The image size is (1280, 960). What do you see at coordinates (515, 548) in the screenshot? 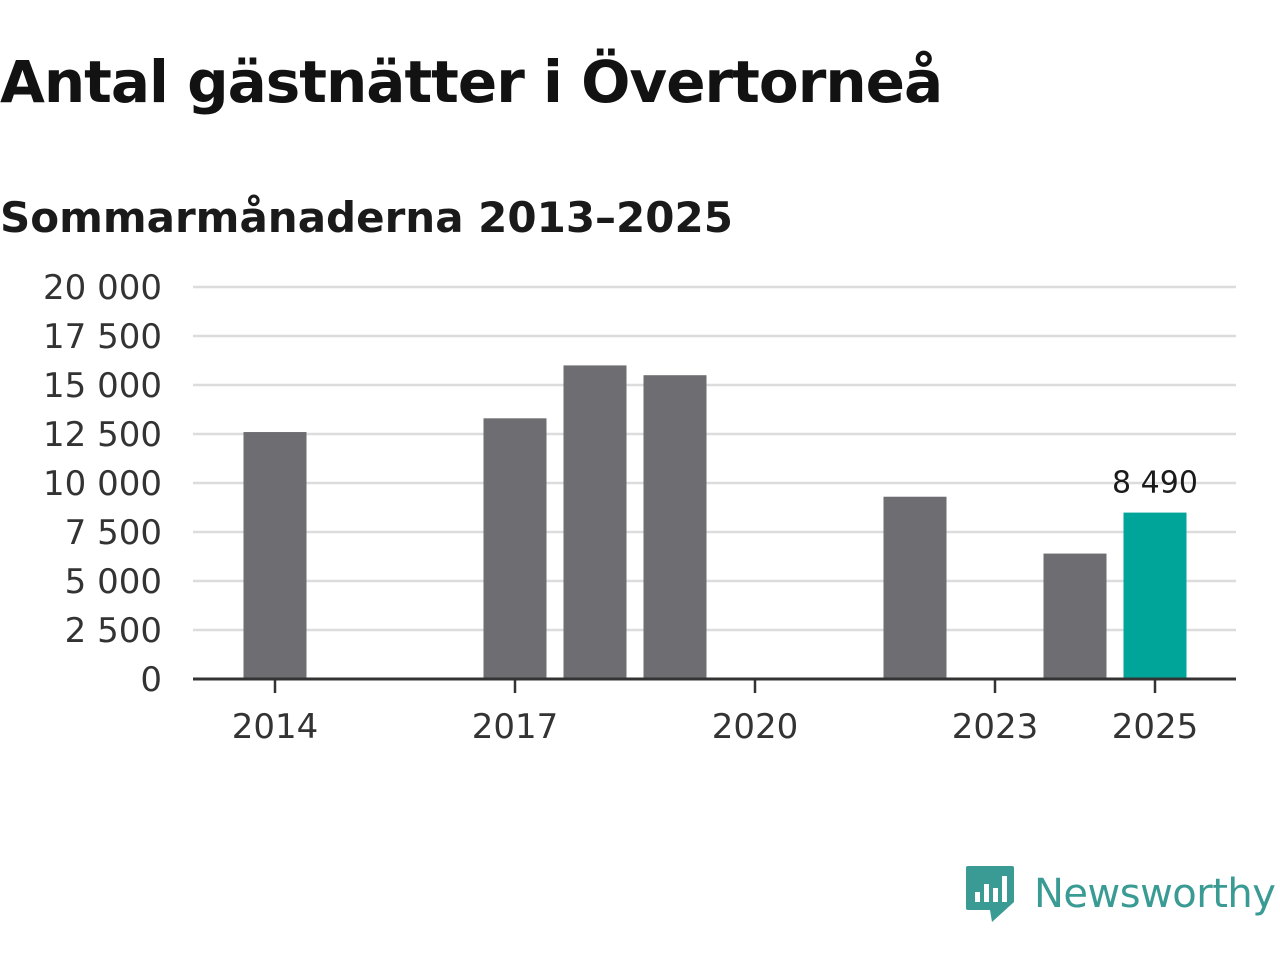
I see `bar-2017` at bounding box center [515, 548].